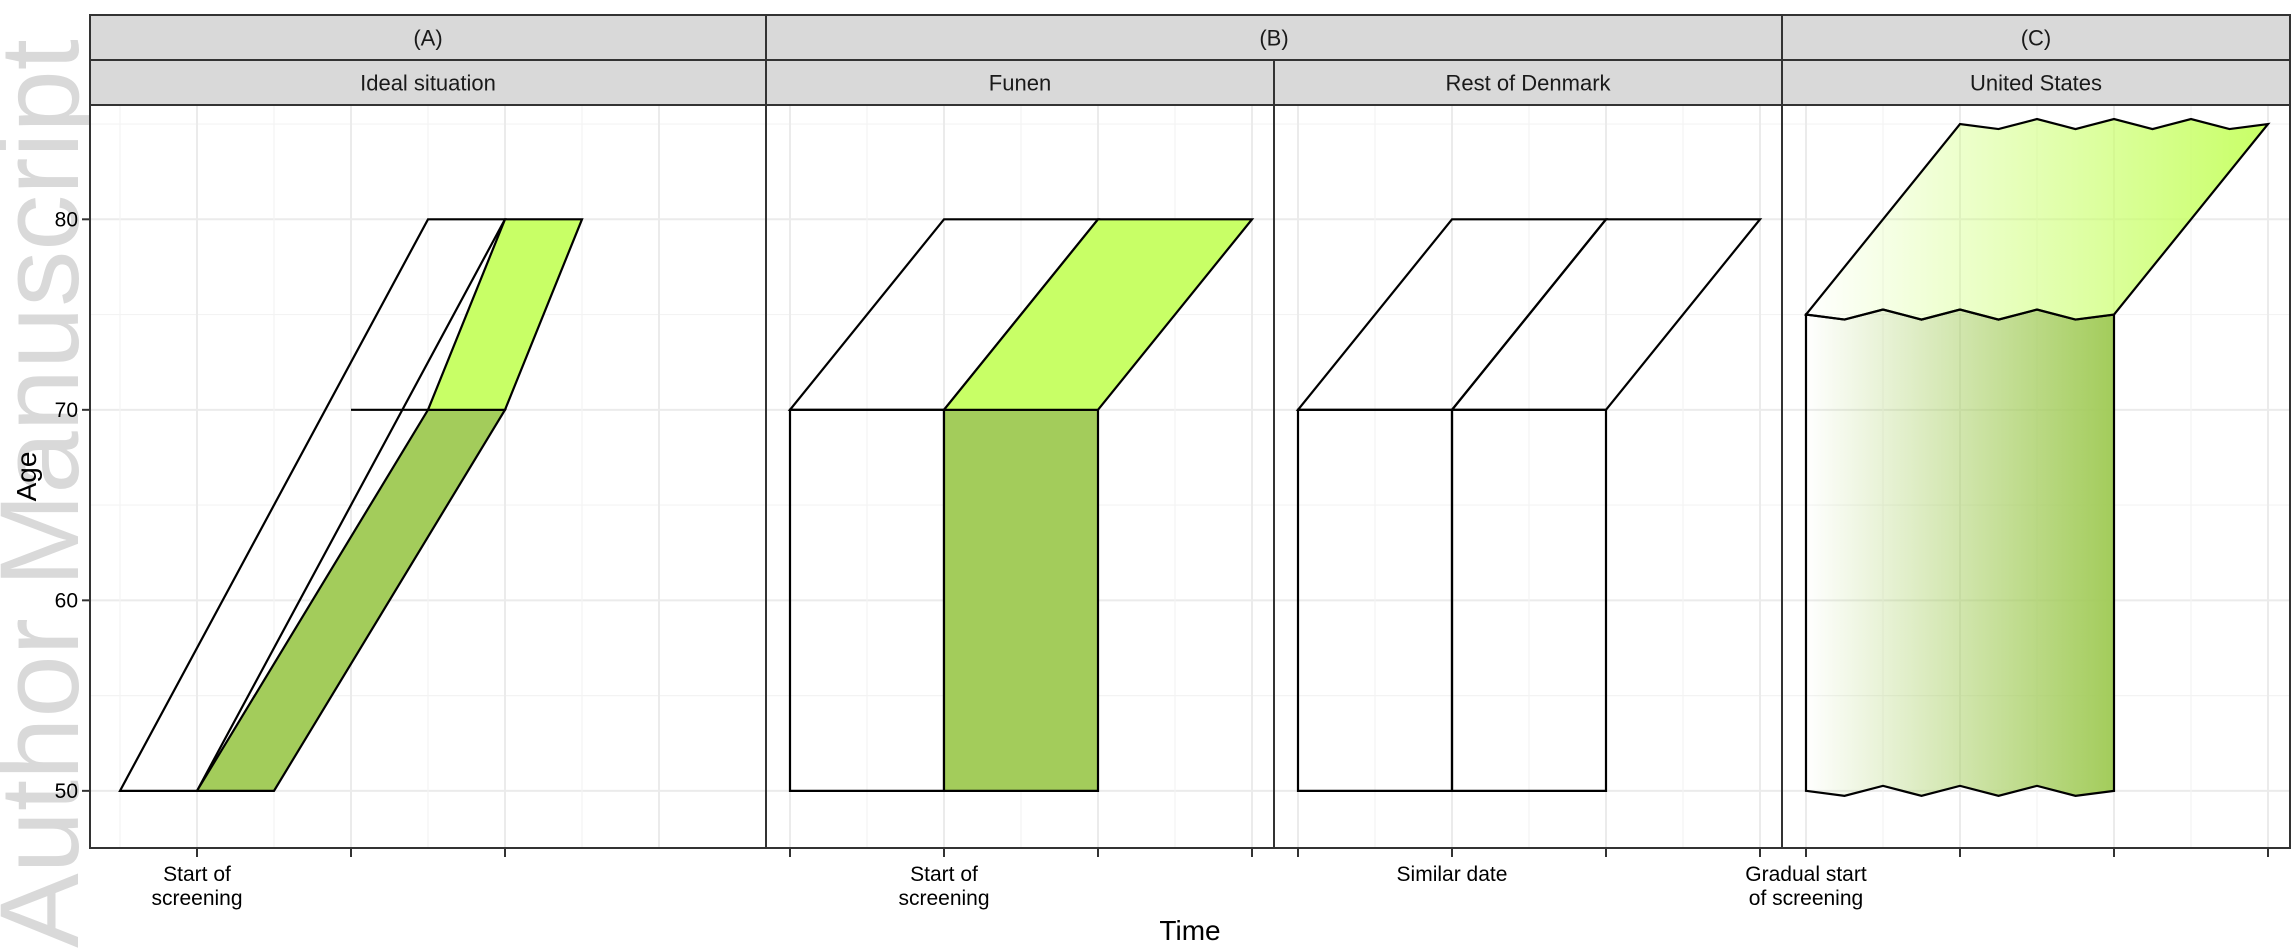 Image resolution: width=2296 pixels, height=948 pixels. I want to click on strip-group-label: (A), so click(427, 38).